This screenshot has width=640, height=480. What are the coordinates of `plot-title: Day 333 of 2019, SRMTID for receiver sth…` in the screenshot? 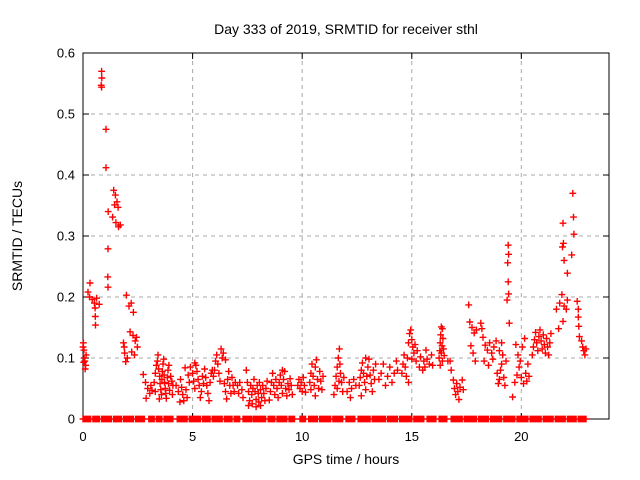 It's located at (346, 29).